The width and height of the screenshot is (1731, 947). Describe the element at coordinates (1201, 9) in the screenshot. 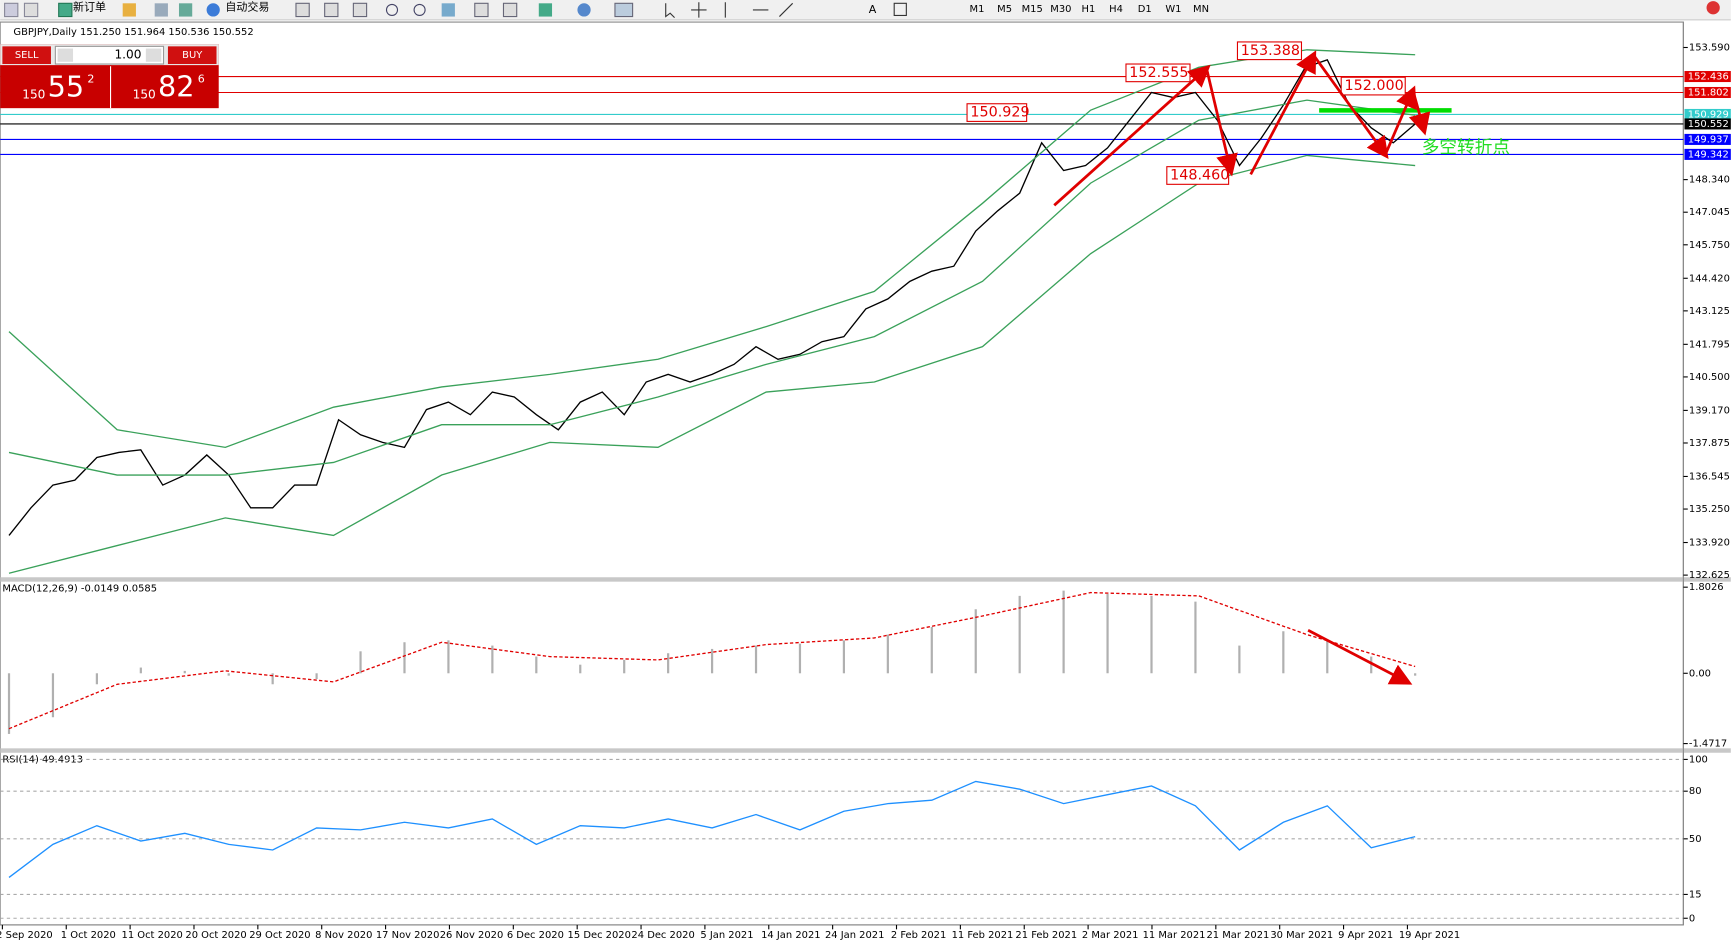

I see `timeframe-button: MN` at that location.